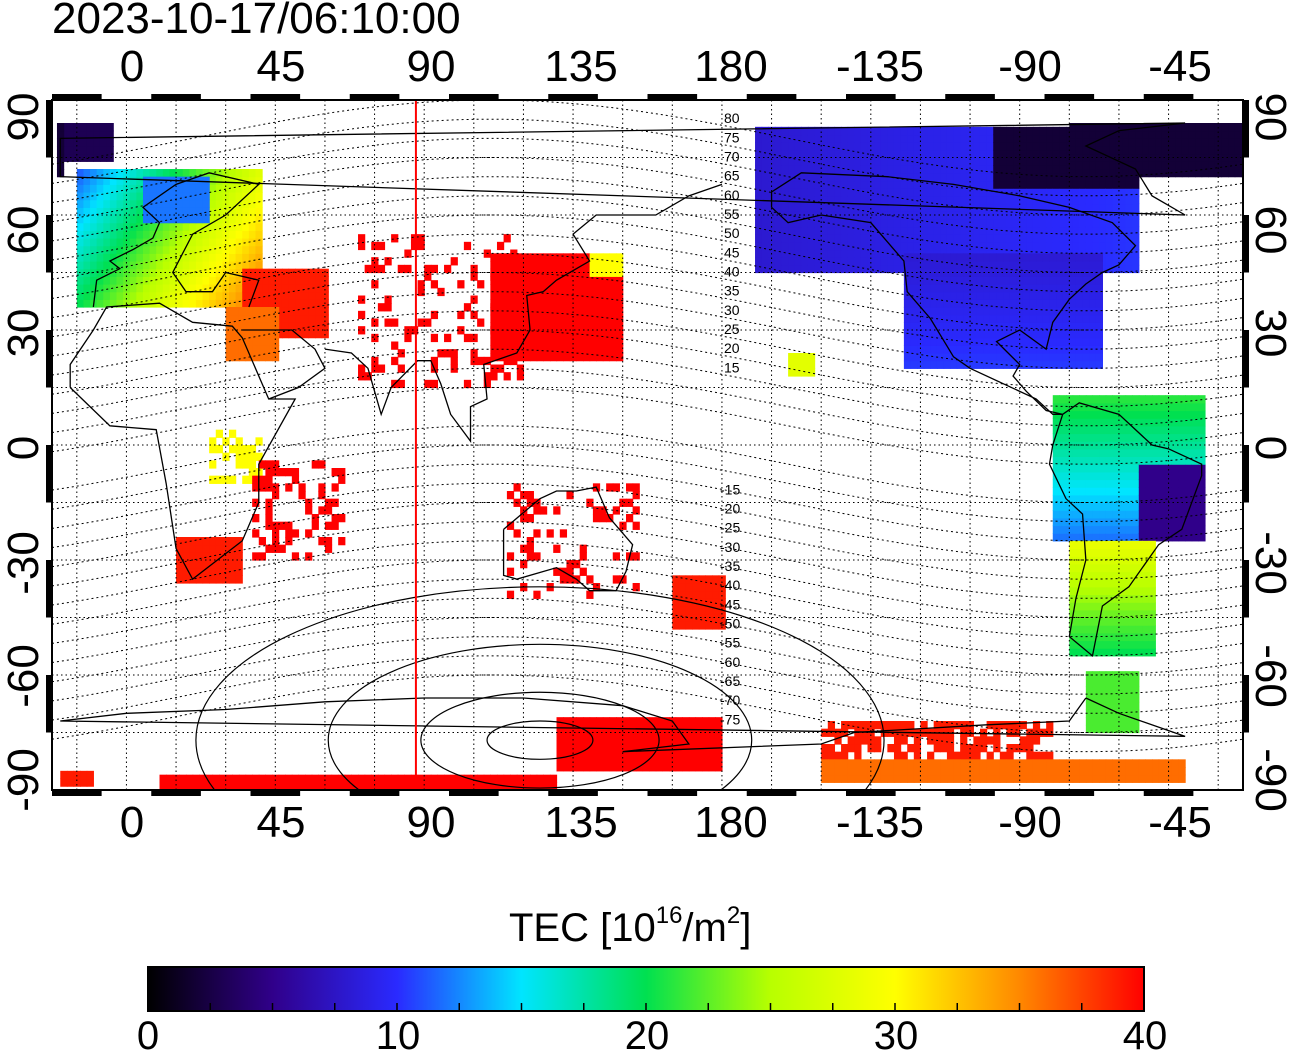  Describe the element at coordinates (646, 989) in the screenshot. I see `colorbar` at that location.